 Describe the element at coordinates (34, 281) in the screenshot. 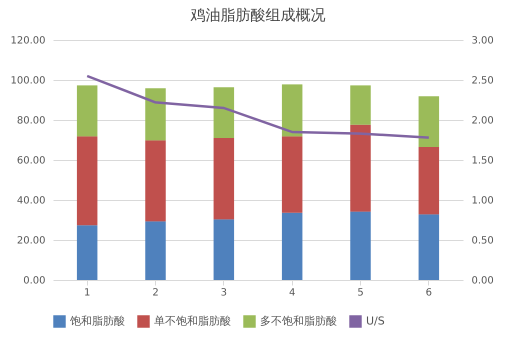

I see `y-tick-label: 0.00` at that location.